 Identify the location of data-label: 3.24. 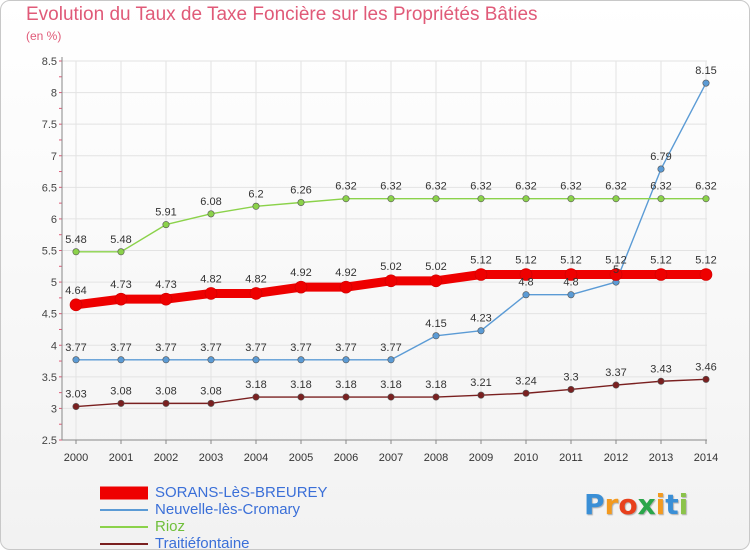
(525, 381).